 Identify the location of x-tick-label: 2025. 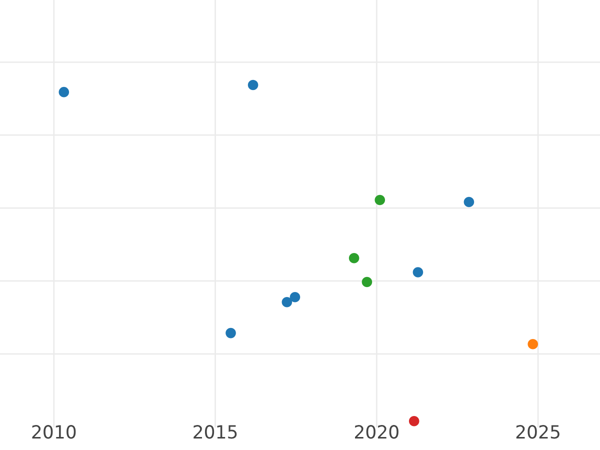
(538, 432).